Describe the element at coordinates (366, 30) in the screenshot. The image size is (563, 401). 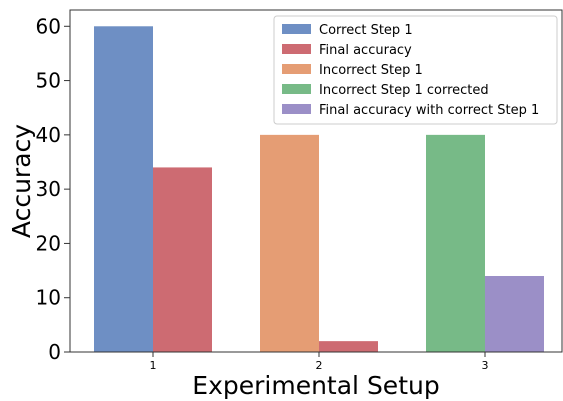
I see `legend-label-1: Correct Step 1` at that location.